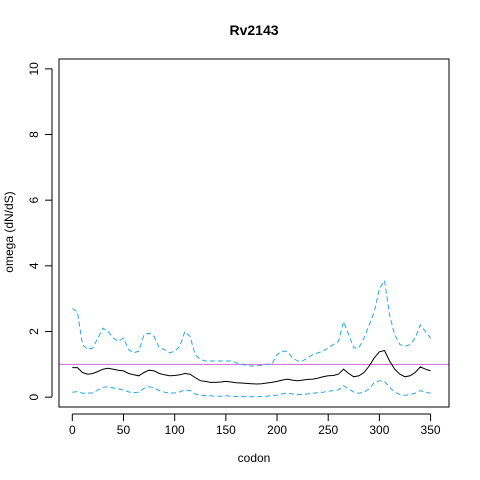 This screenshot has height=480, width=480. Describe the element at coordinates (34, 265) in the screenshot. I see `y-tick-label: 4` at that location.